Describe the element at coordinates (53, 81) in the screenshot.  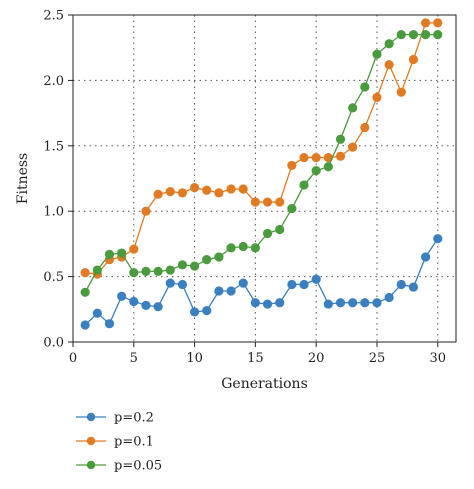
I see `y-tick-label: 2.0` at that location.